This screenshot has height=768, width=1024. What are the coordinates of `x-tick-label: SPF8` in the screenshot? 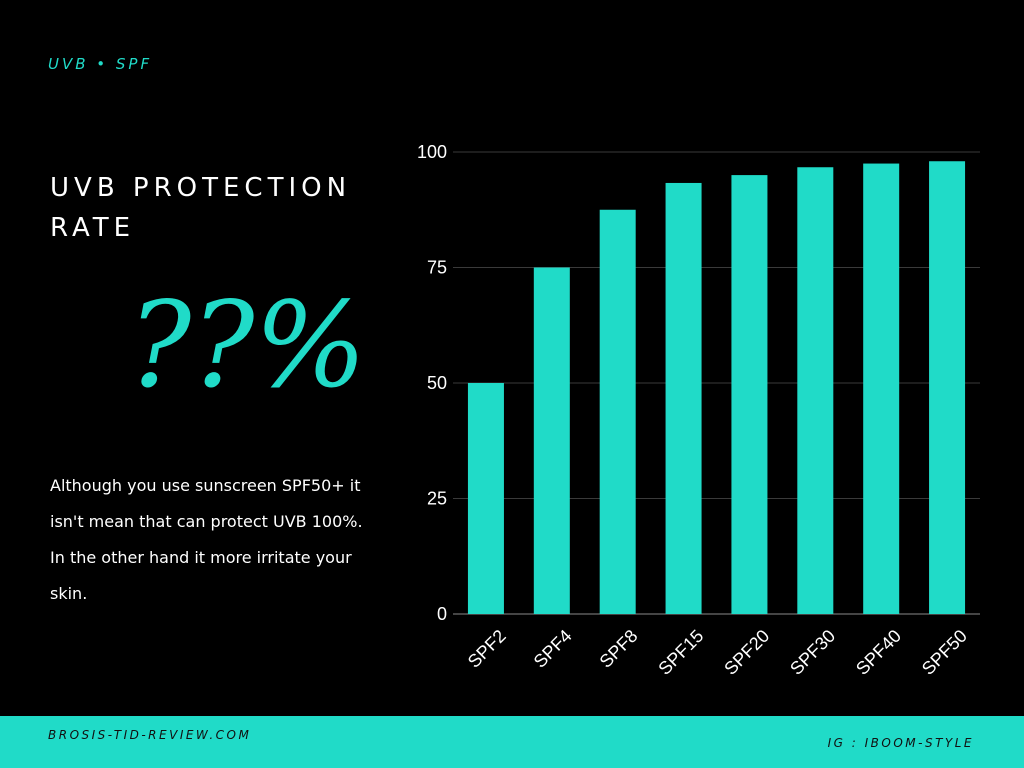 It's located at (619, 649).